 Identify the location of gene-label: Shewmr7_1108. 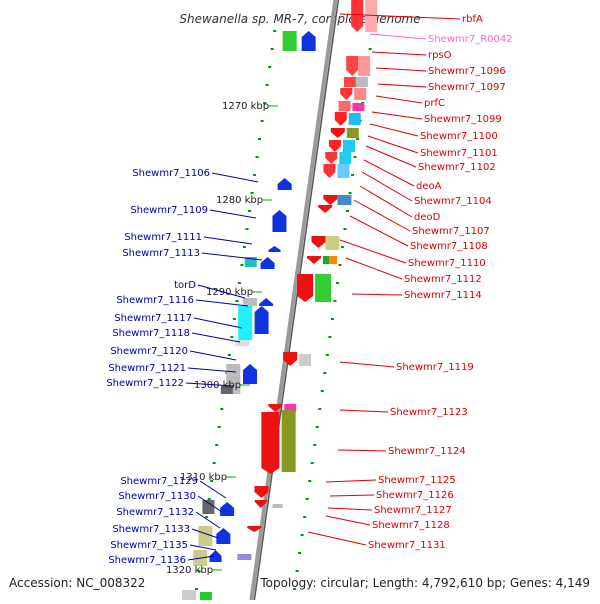
(449, 246).